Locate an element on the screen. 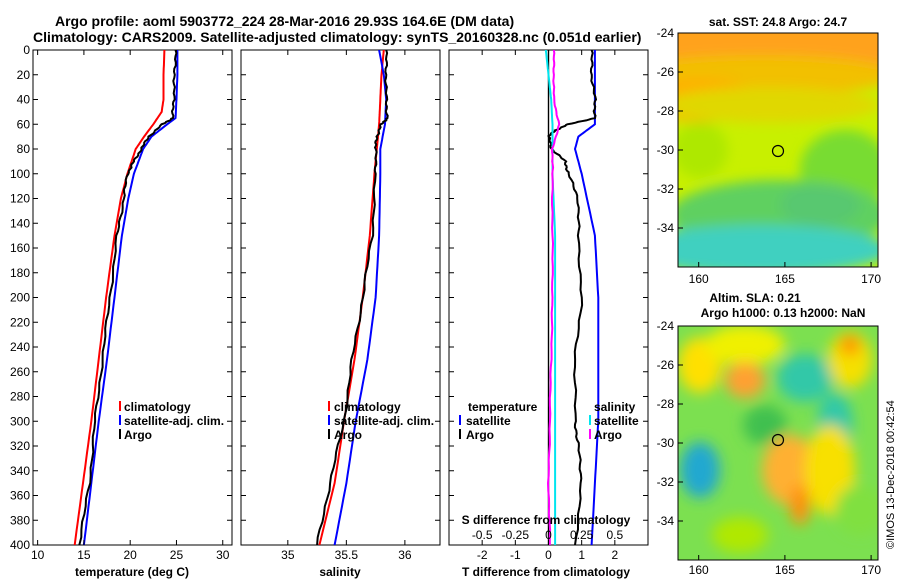  legend-t-argo: Argo is located at coordinates (480, 435).